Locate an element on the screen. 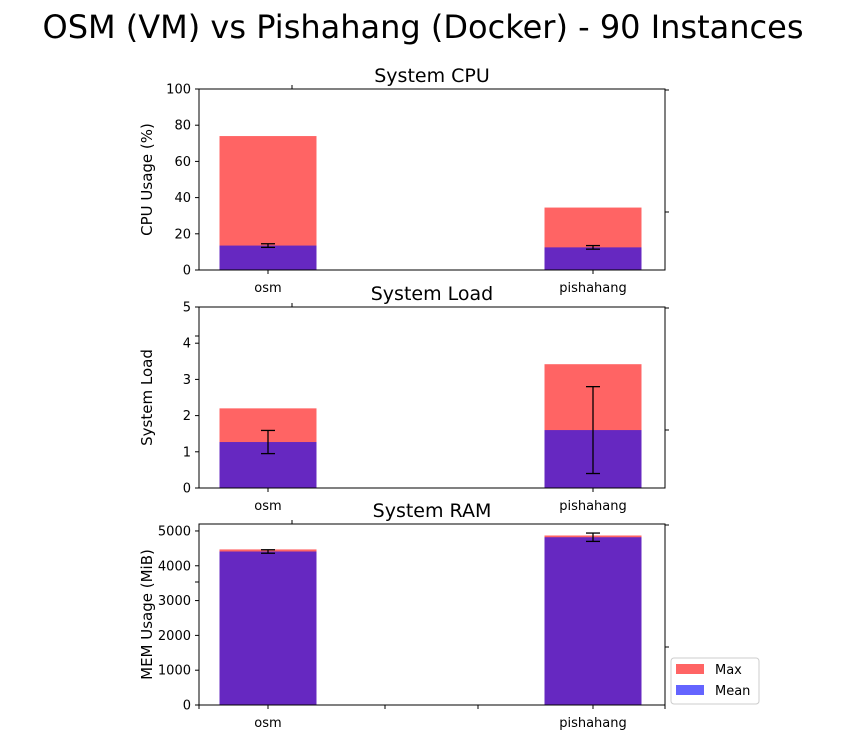  legend-swatch-max is located at coordinates (690, 669).